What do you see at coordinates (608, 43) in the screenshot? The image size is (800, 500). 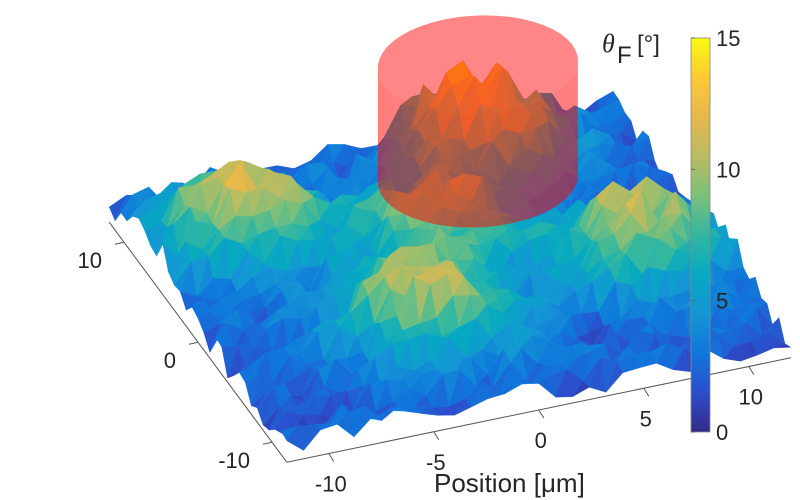 I see `colorbar-title-symbol: θ` at bounding box center [608, 43].